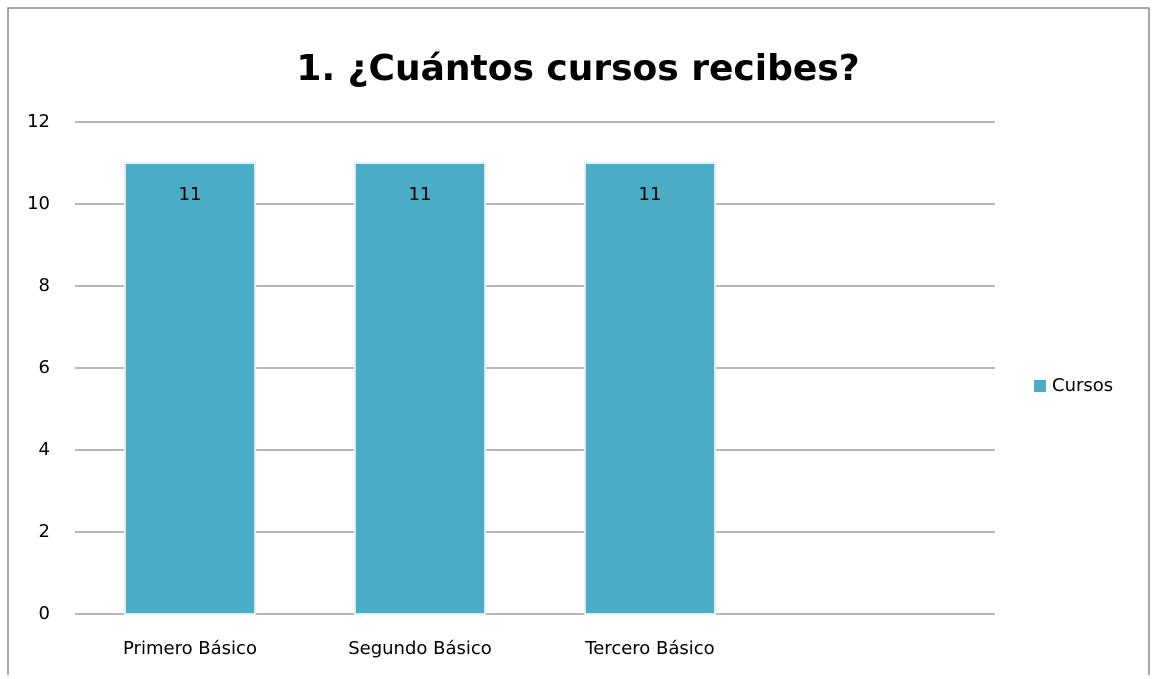  What do you see at coordinates (44, 285) in the screenshot?
I see `y-tick-label: 8` at bounding box center [44, 285].